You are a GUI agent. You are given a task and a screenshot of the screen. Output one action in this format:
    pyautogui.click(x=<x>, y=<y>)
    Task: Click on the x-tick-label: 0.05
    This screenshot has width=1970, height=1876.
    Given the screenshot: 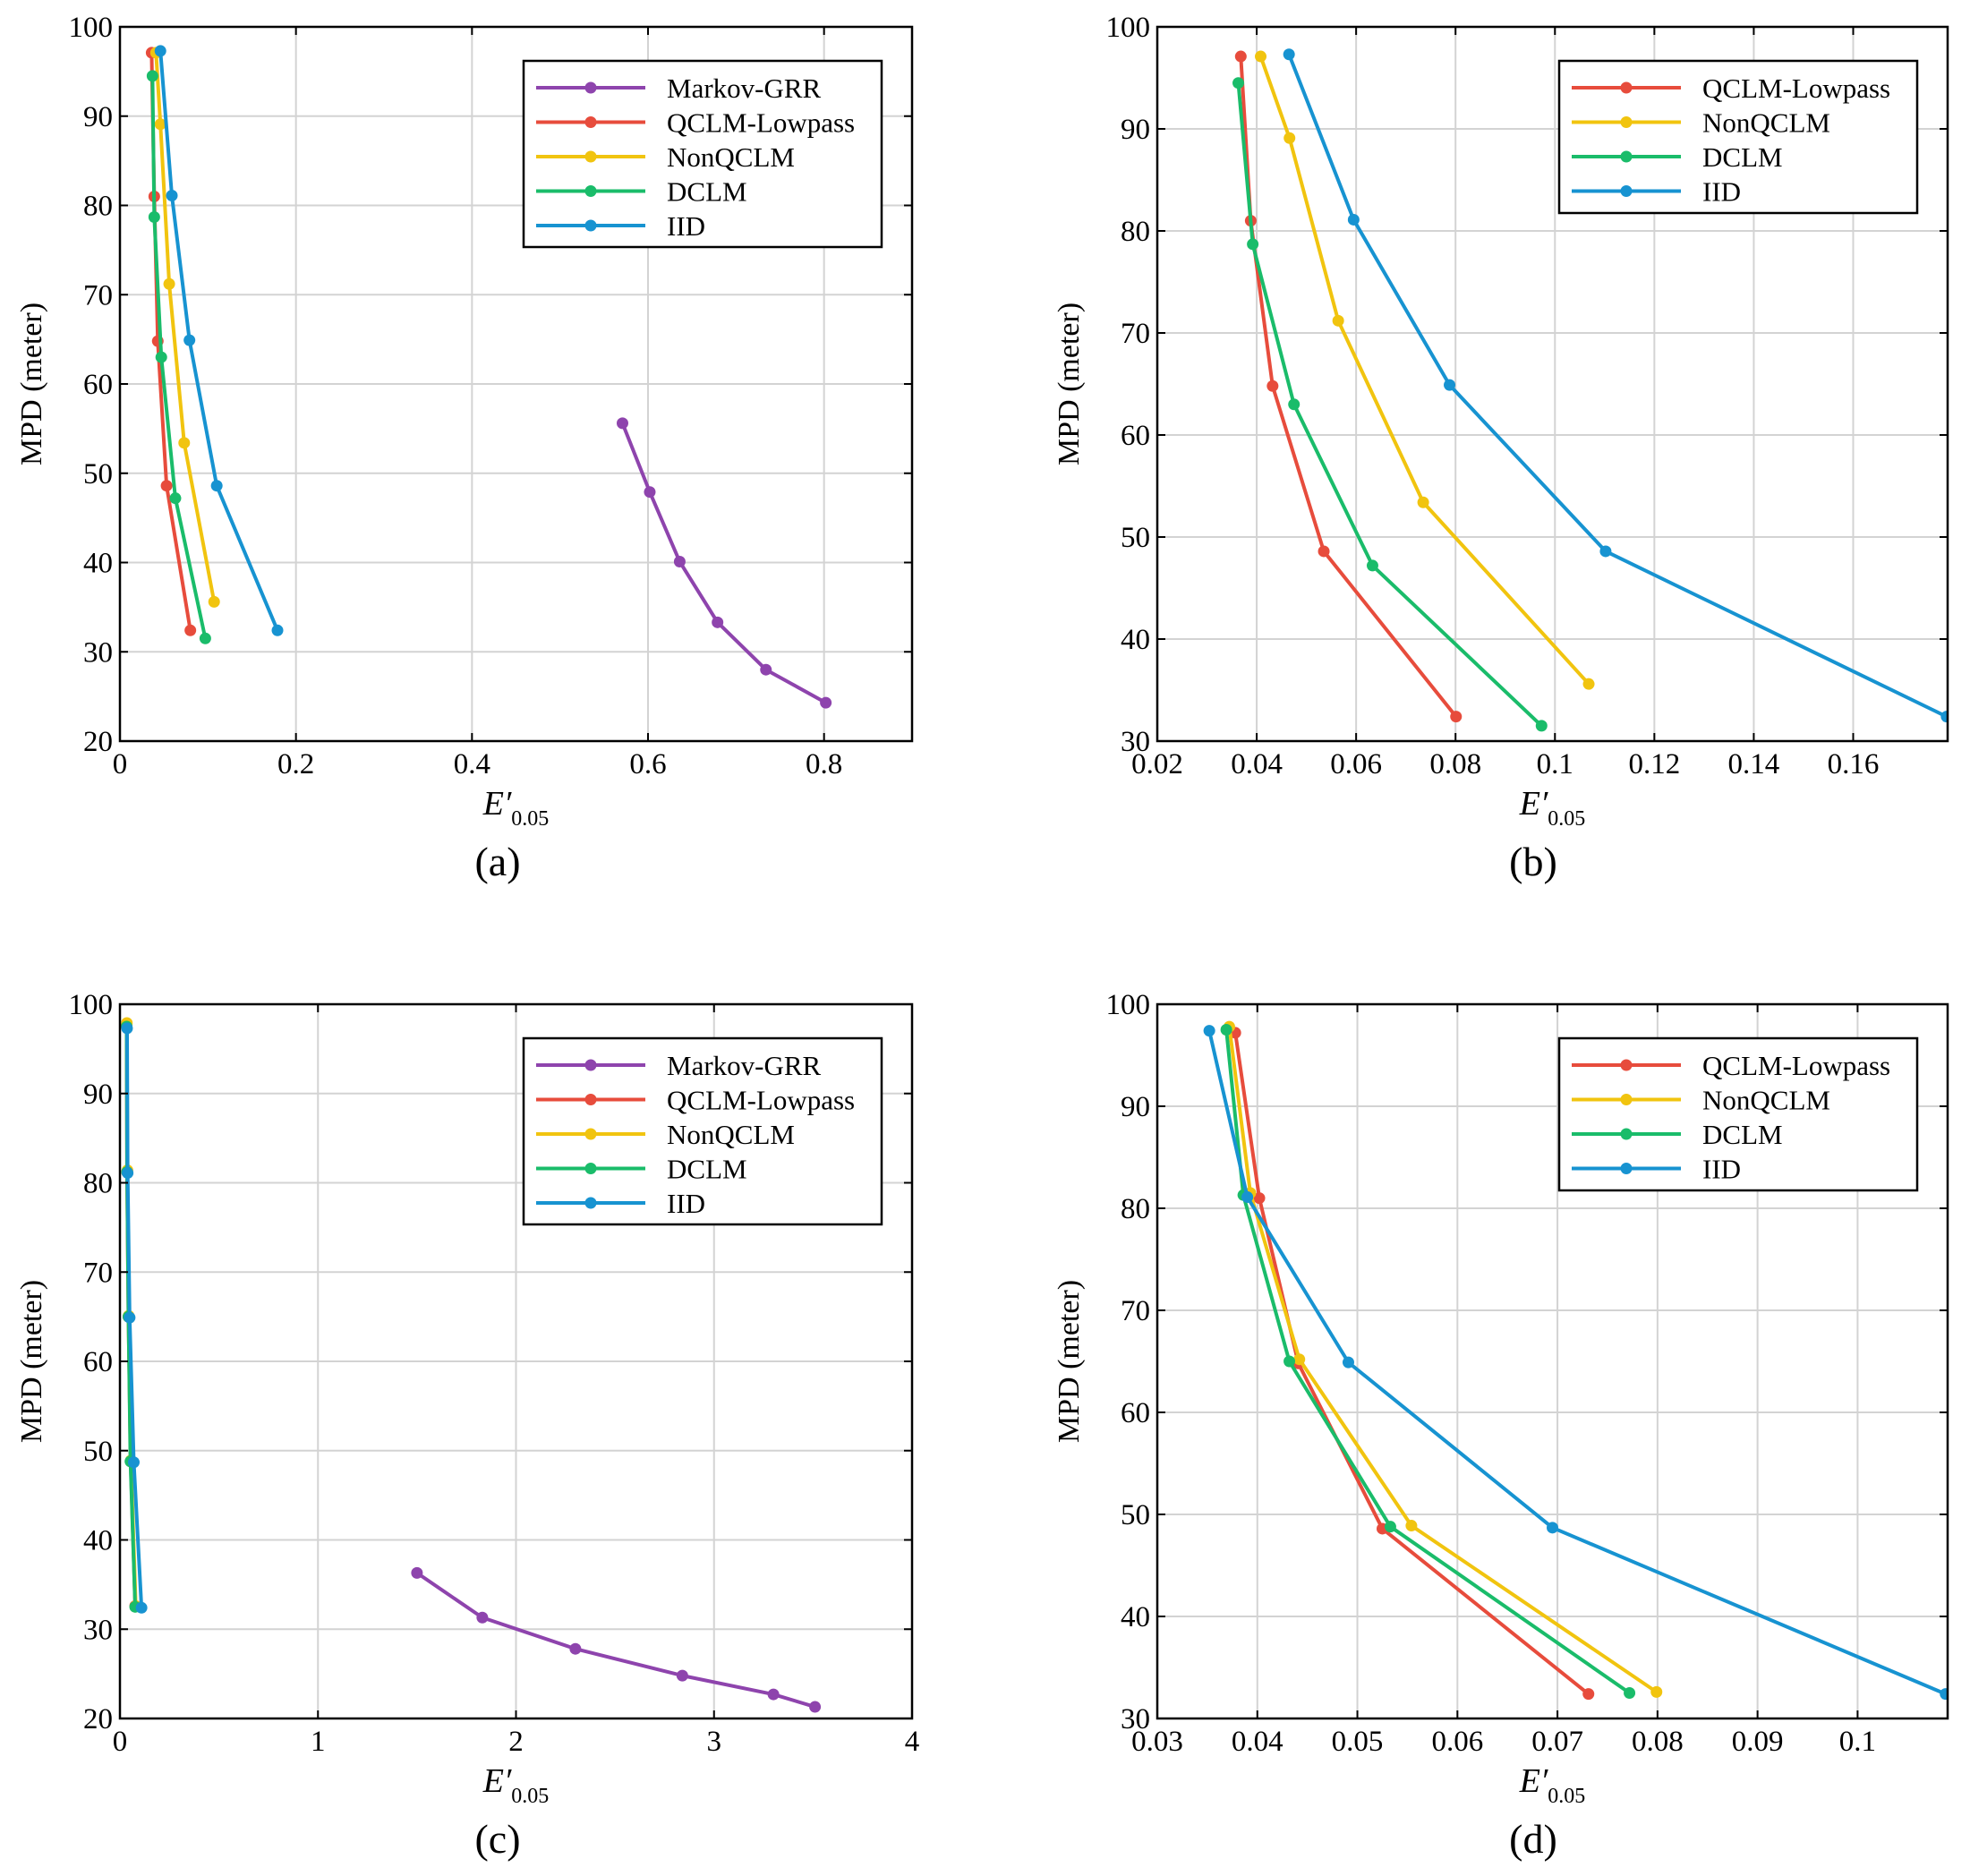 What is the action you would take?
    pyautogui.click(x=1358, y=1742)
    